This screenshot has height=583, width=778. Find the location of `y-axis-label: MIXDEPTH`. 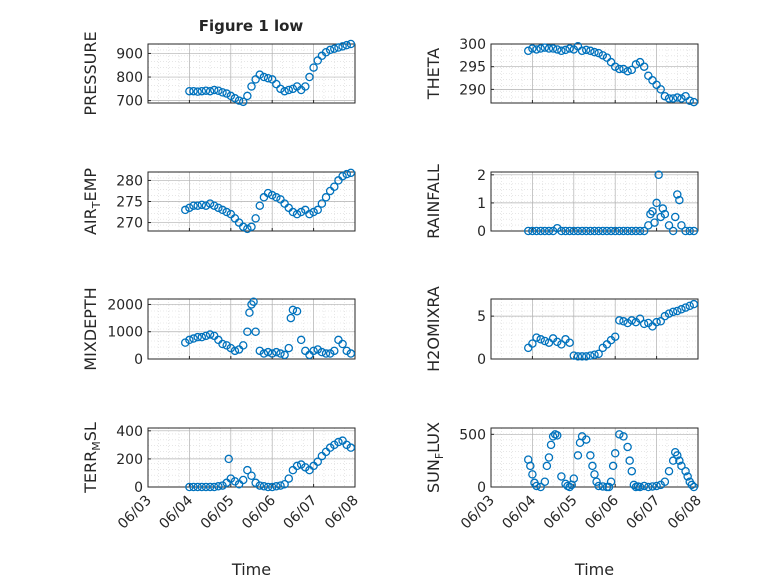

y-axis-label: MIXDEPTH is located at coordinates (90, 328).